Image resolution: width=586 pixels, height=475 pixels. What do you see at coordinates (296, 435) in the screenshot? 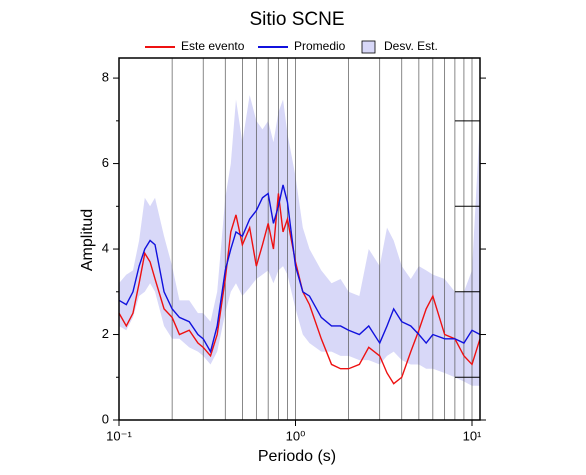
I see `x-tick-label: 10⁰` at bounding box center [296, 435].